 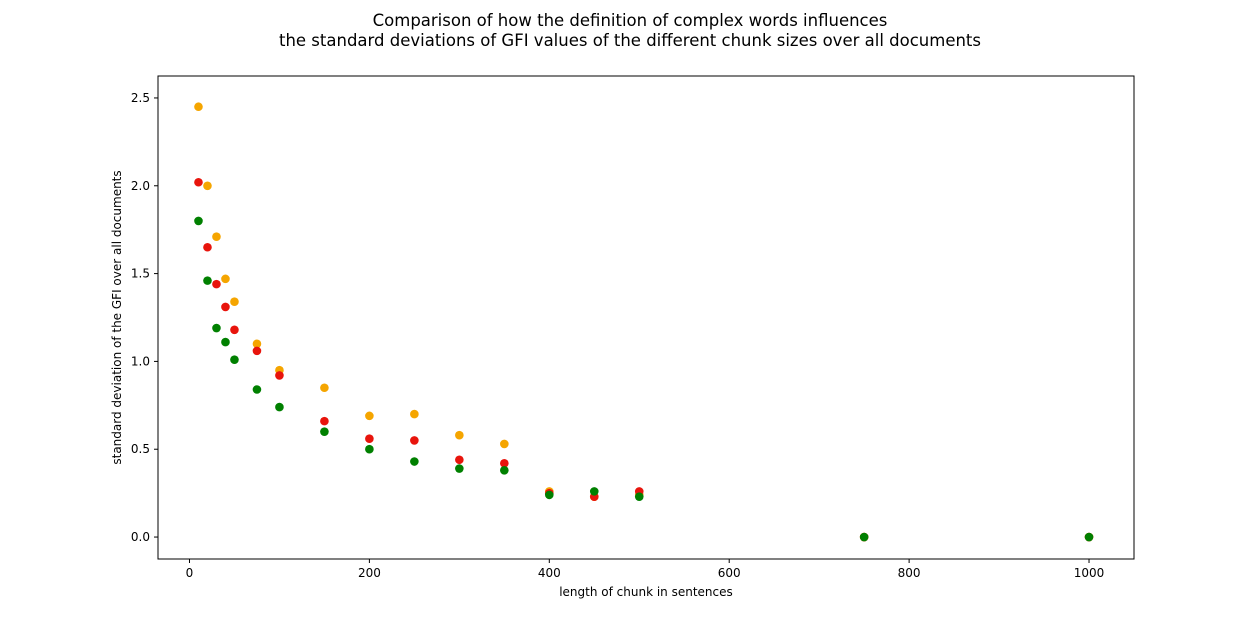 What do you see at coordinates (140, 361) in the screenshot?
I see `y-tick-label: 1.0` at bounding box center [140, 361].